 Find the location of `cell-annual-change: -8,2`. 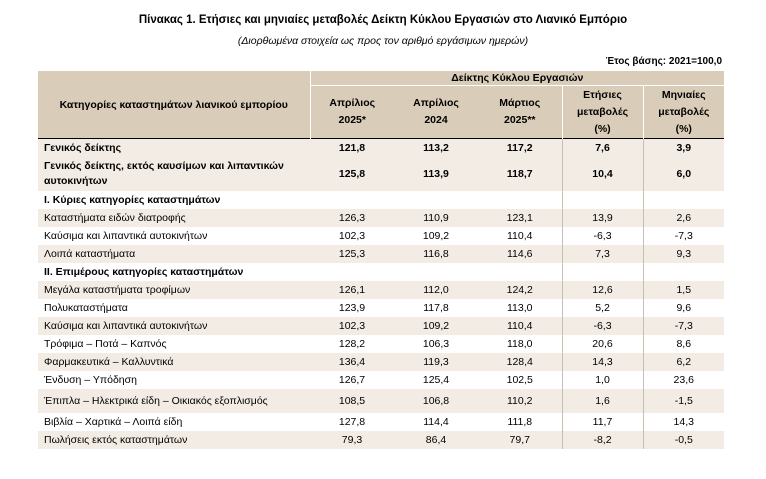

cell-annual-change: -8,2 is located at coordinates (602, 440).